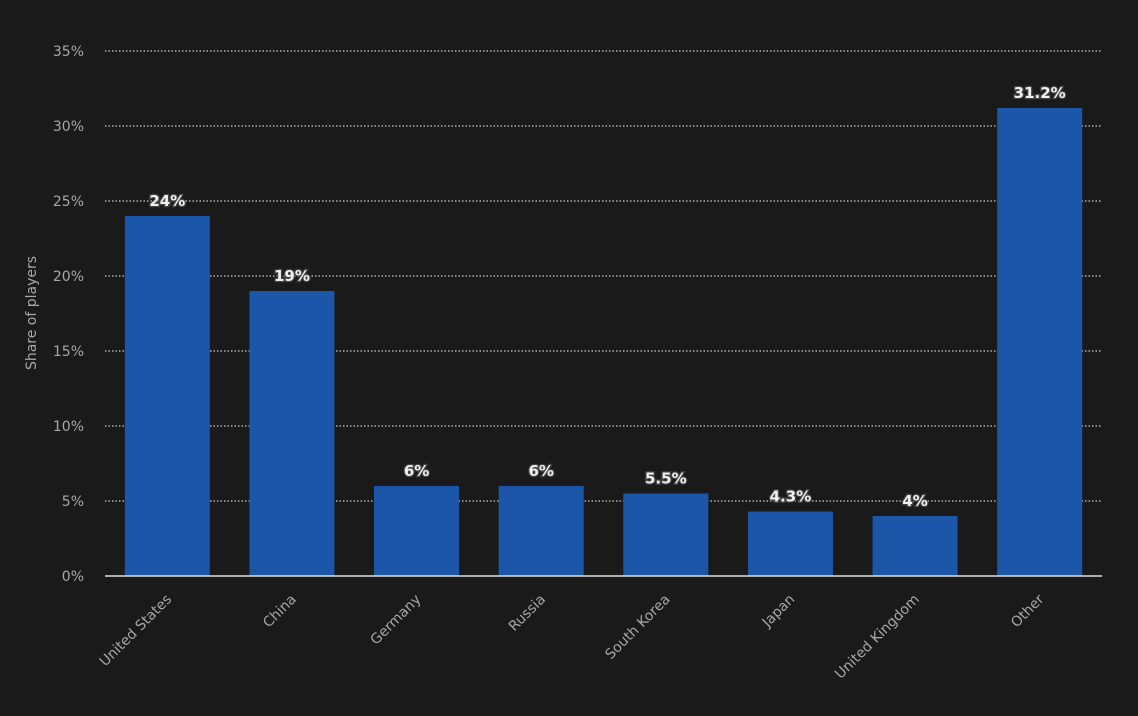  I want to click on y-tick-label: 15%, so click(68, 352).